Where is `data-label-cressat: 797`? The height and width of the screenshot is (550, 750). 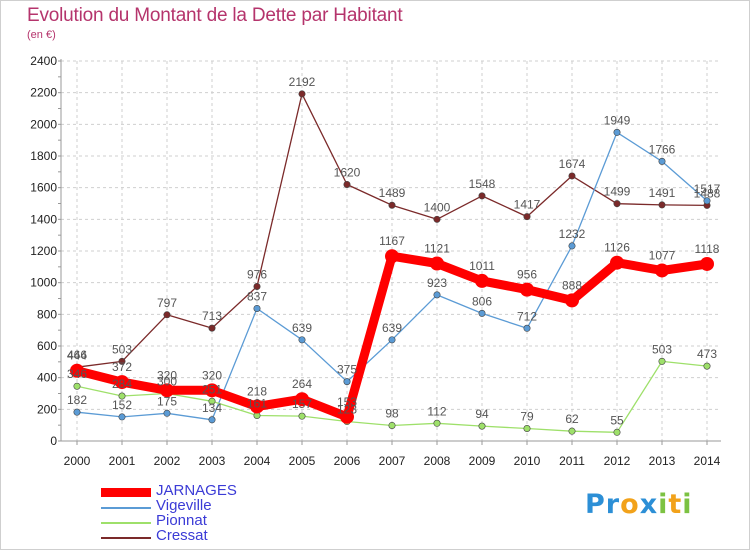
data-label-cressat: 797 is located at coordinates (167, 303).